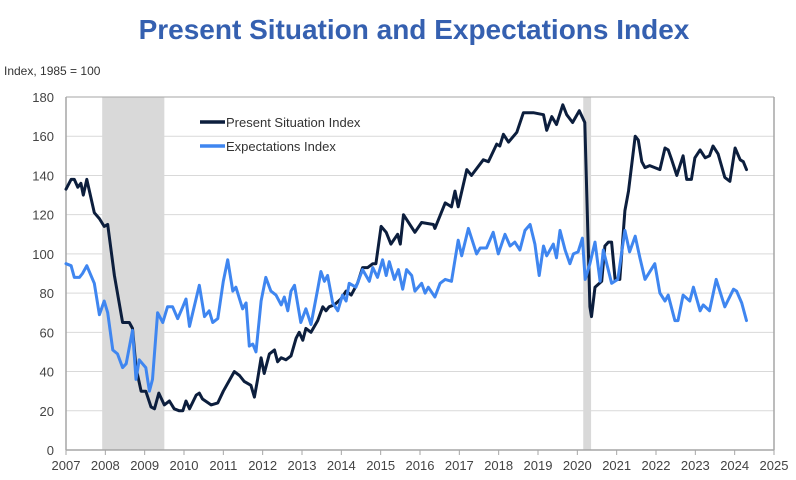 This screenshot has width=796, height=480. I want to click on y-tick-label: 0, so click(50, 450).